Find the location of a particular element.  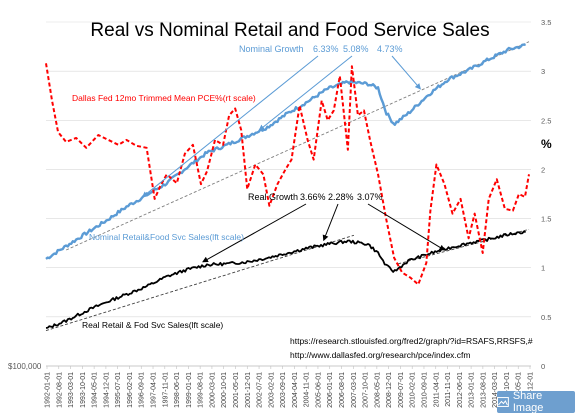

x-tick-label: 2014-03-01 is located at coordinates (495, 390).